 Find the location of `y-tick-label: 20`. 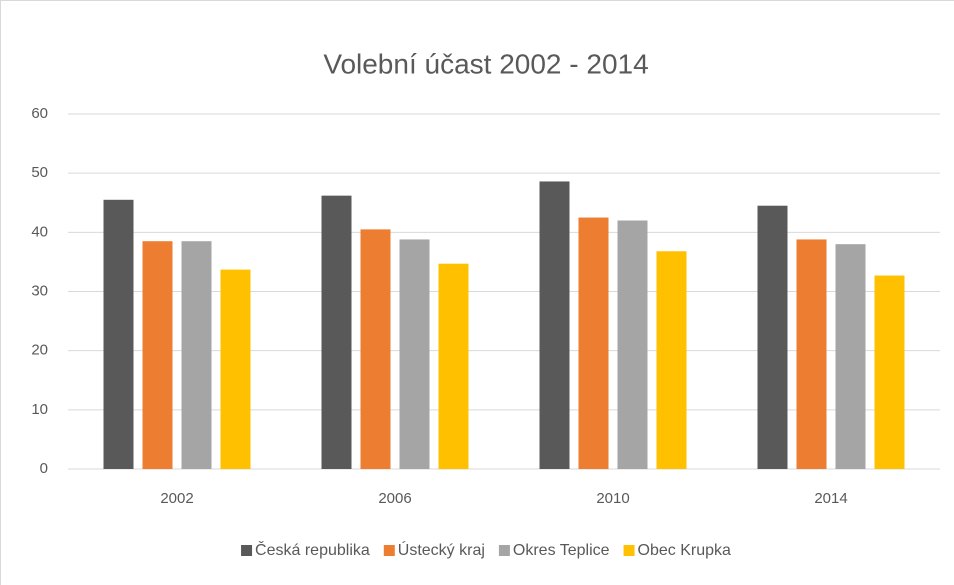

y-tick-label: 20 is located at coordinates (39, 350).